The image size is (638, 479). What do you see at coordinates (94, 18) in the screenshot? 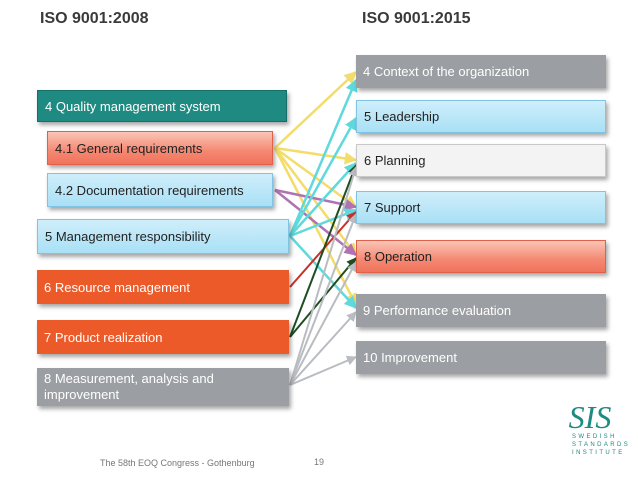
I see `header-iso-2008: ISO 9001:2008` at bounding box center [94, 18].